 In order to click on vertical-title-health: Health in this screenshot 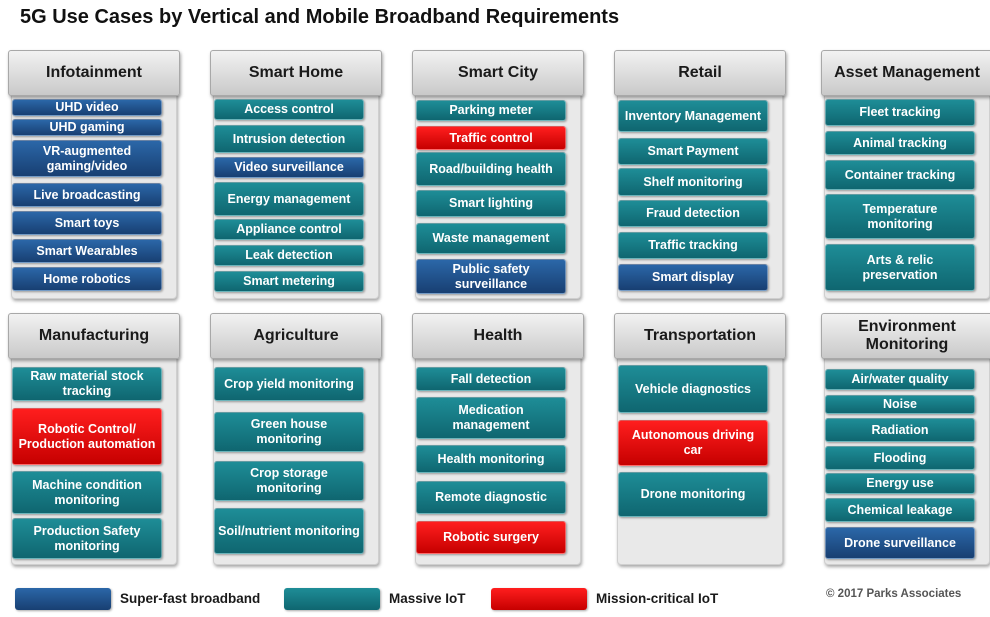, I will do `click(498, 336)`.